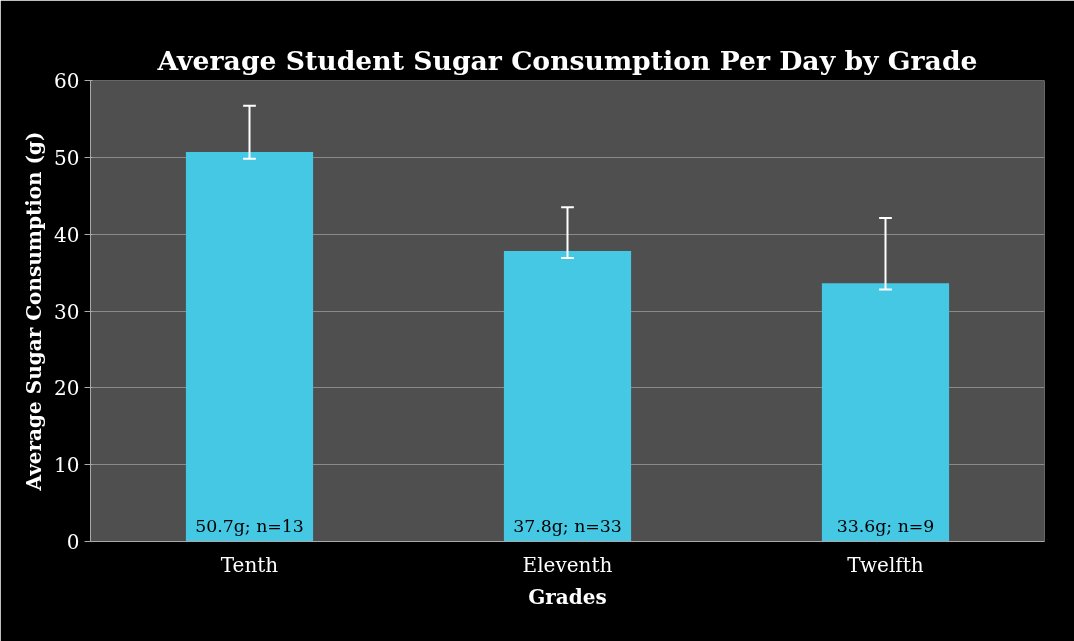 This screenshot has width=1074, height=641. What do you see at coordinates (885, 564) in the screenshot?
I see `x-tick-label: Twelfth` at bounding box center [885, 564].